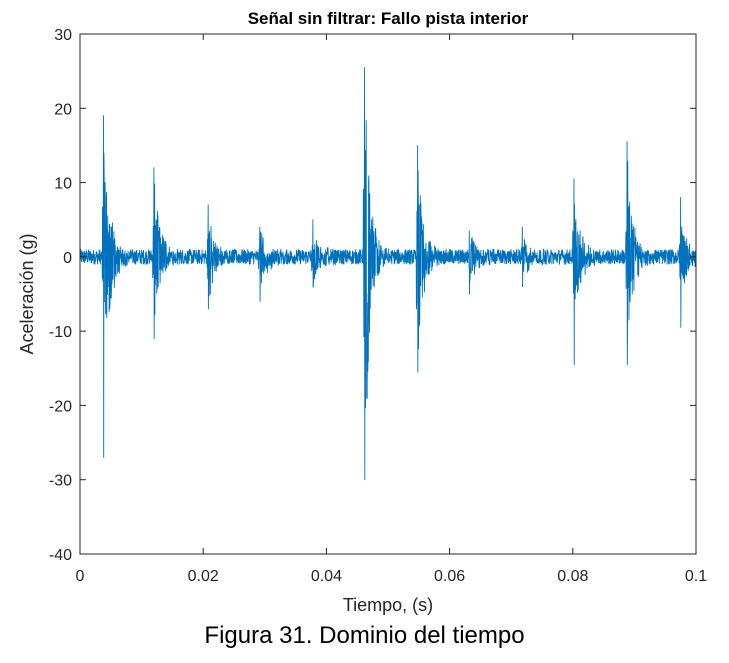 This screenshot has height=663, width=729. Describe the element at coordinates (27, 293) in the screenshot. I see `y-axis-label: Aceleración (g)` at that location.